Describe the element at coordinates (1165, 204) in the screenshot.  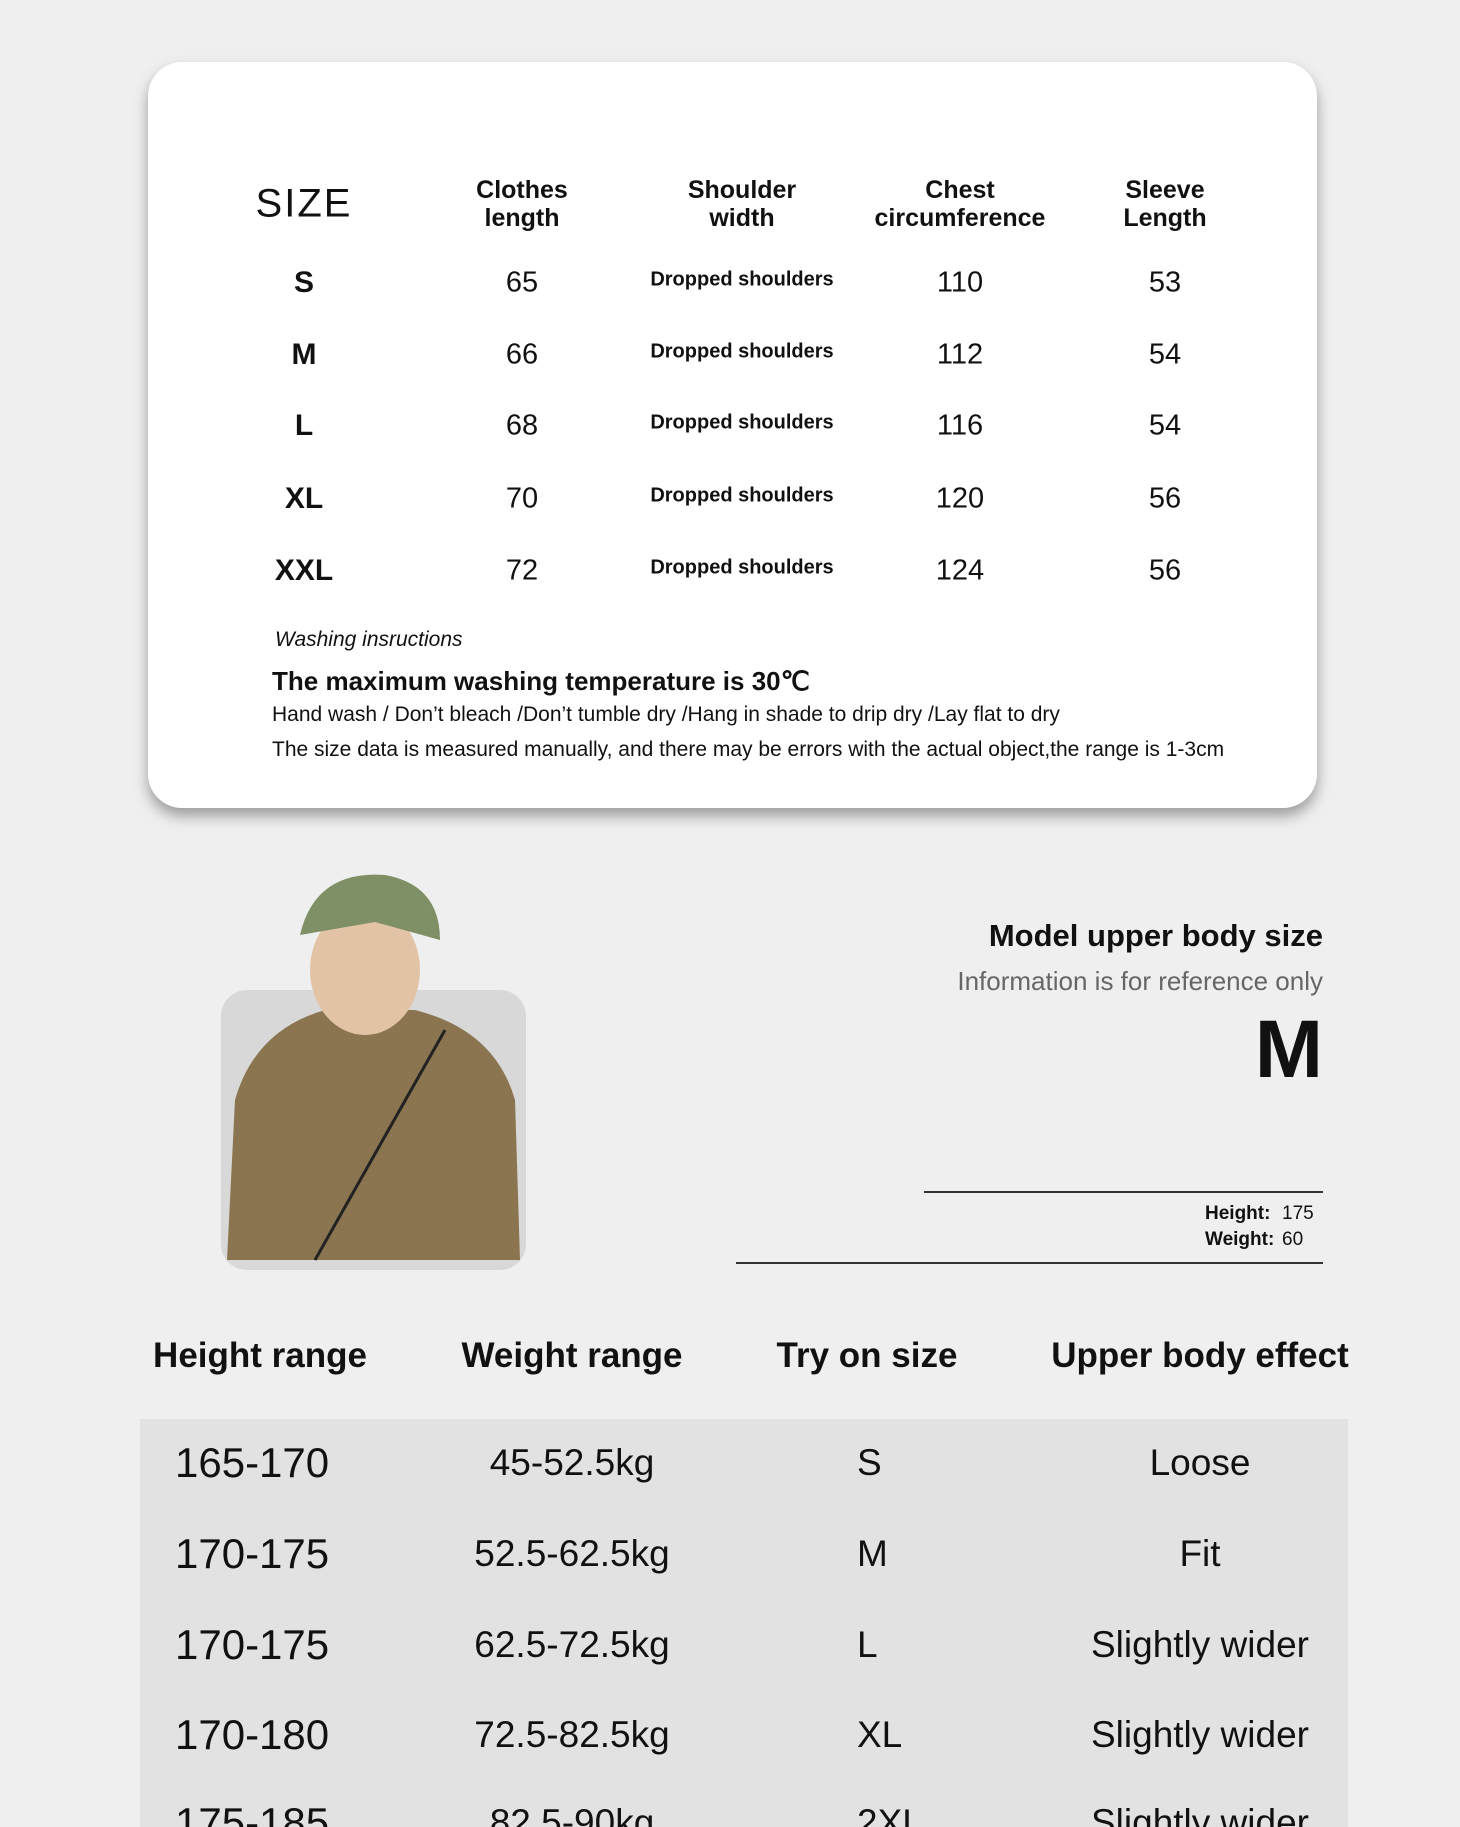
I see `size-header: Sleeve Length` at that location.